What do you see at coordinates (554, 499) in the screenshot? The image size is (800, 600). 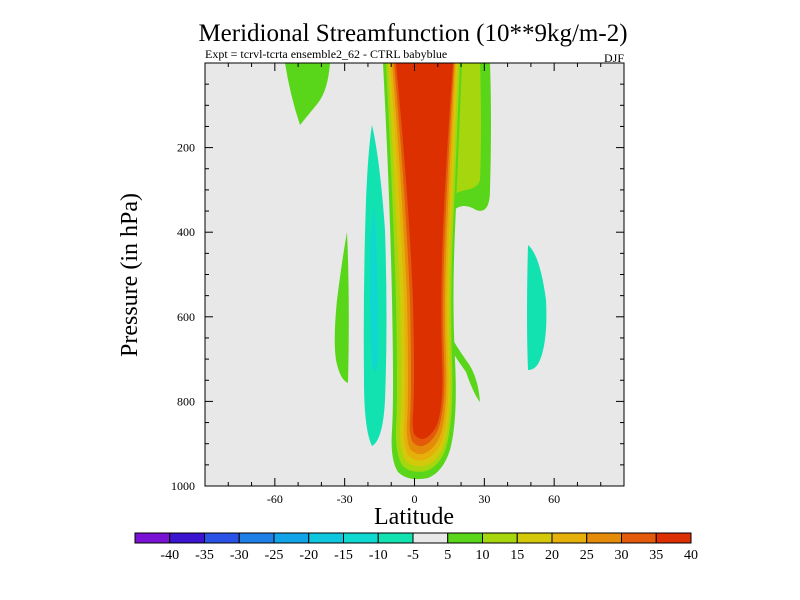 I see `x-tick-label: 60` at bounding box center [554, 499].